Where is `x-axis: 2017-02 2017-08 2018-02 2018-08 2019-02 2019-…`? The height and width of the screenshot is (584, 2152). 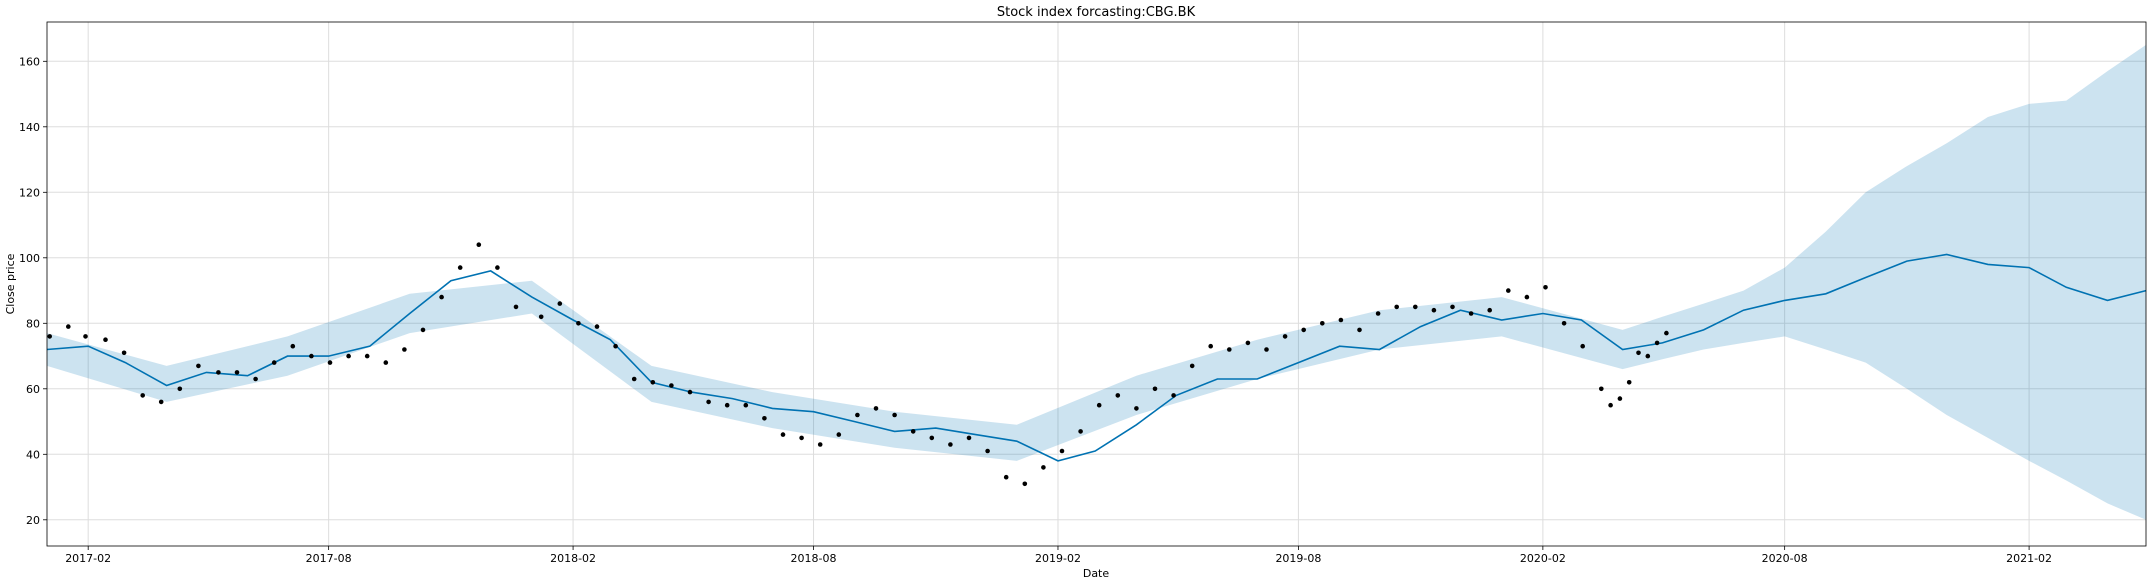
x-axis: 2017-02 2017-08 2018-02 2018-08 2019-02 2019-… is located at coordinates (1058, 555).